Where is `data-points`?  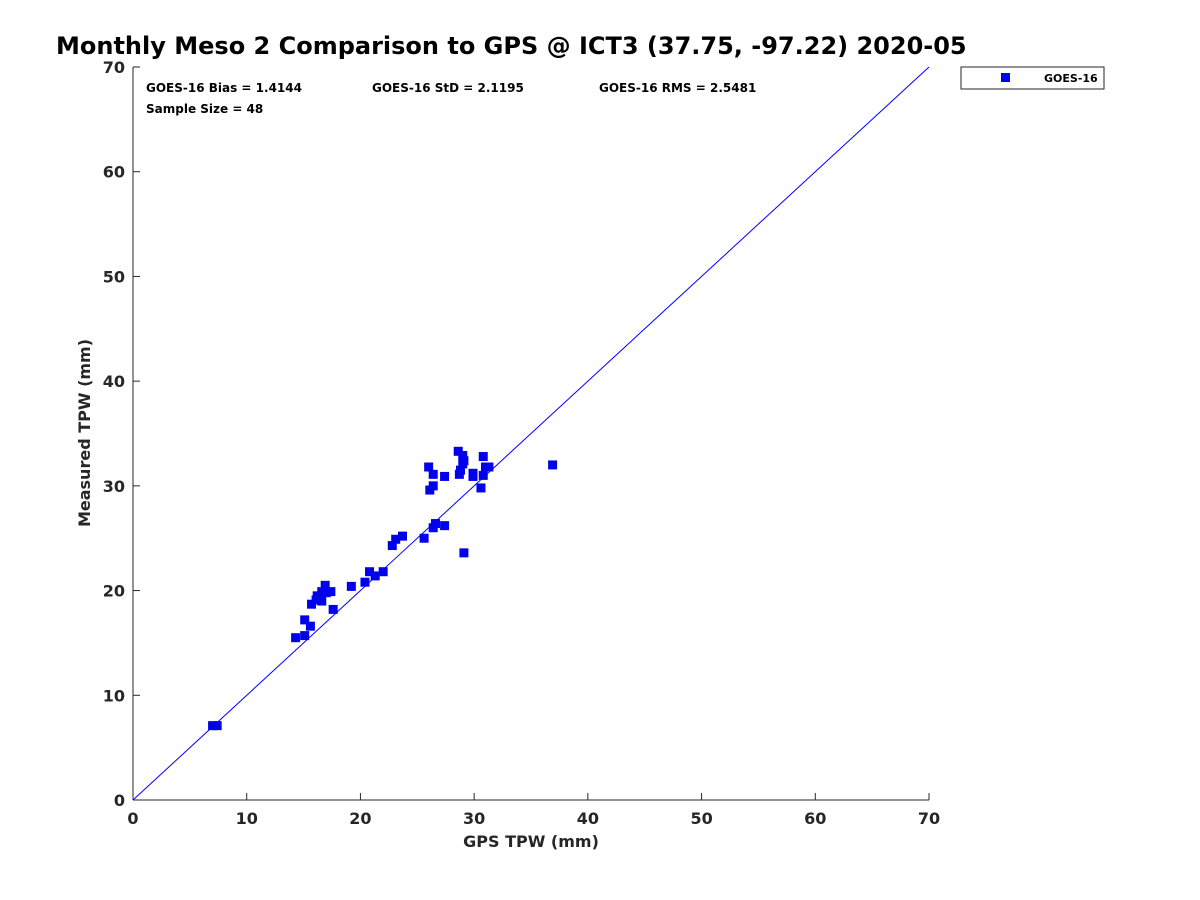
data-points is located at coordinates (383, 588).